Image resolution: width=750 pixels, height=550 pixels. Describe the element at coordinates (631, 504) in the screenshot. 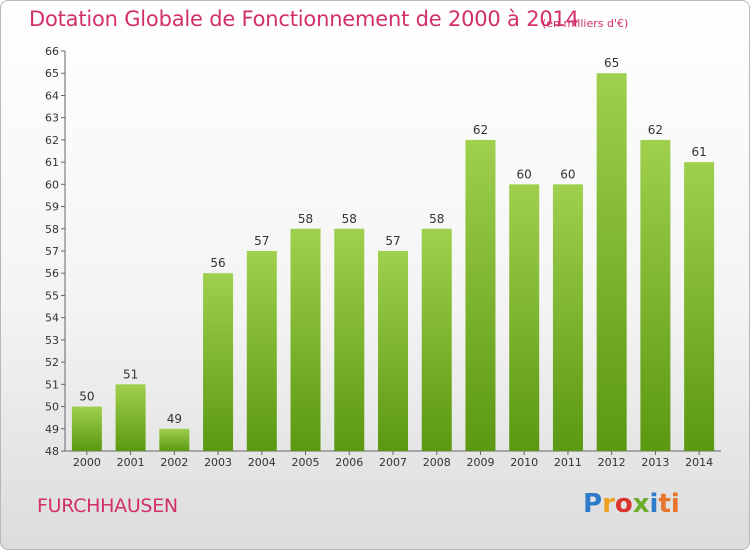

I see `proxiti-logo: Proxiti` at that location.